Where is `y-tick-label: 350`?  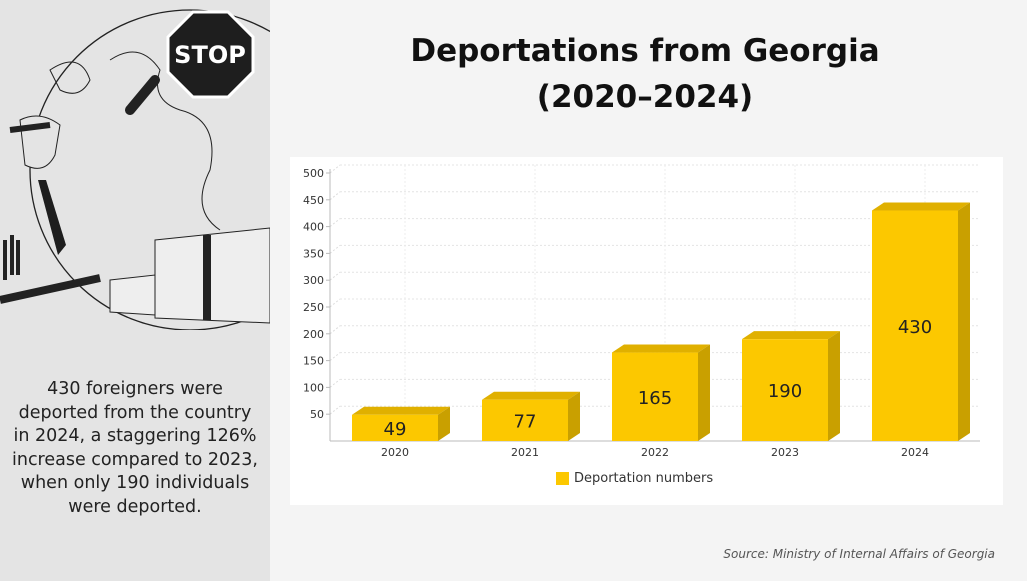 y-tick-label: 350 is located at coordinates (313, 253).